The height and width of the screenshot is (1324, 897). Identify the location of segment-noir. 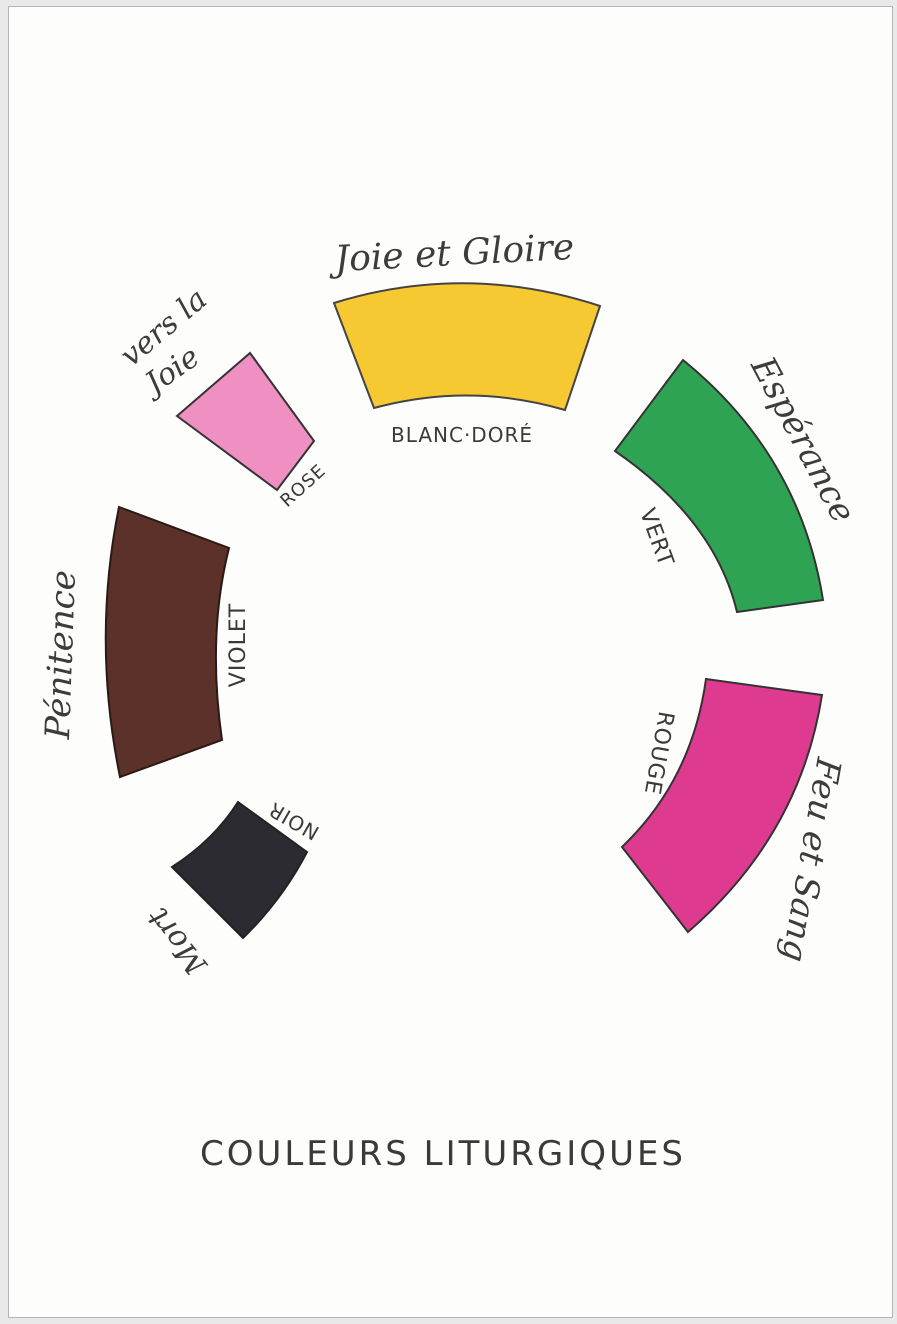
(239, 870).